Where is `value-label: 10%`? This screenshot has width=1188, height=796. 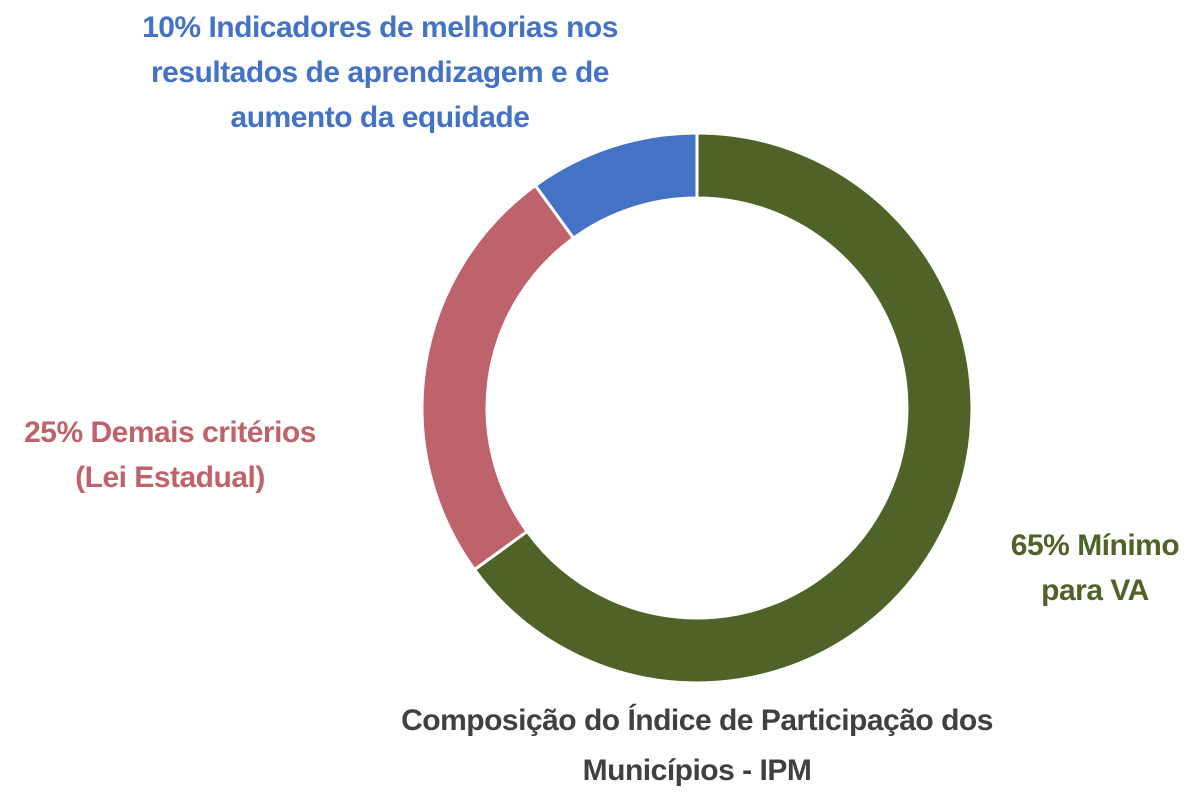
value-label: 10% is located at coordinates (171, 27).